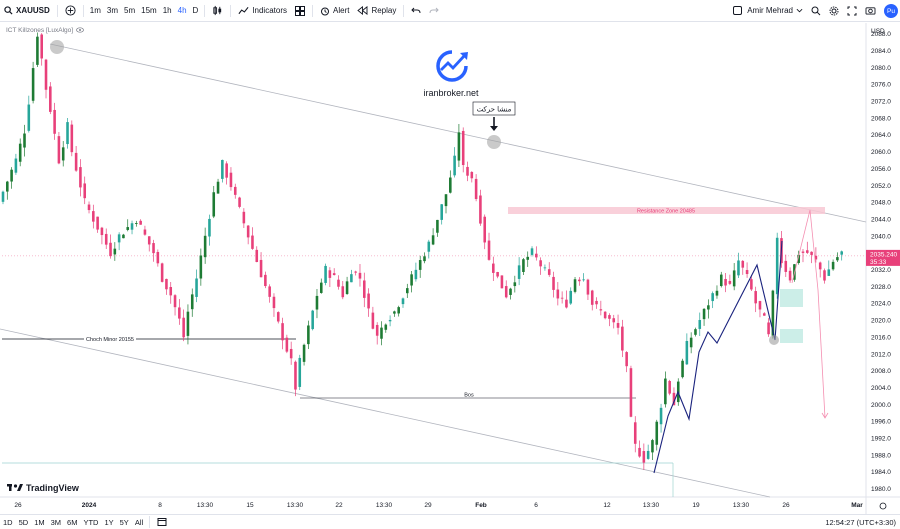 The image size is (900, 529). What do you see at coordinates (696, 505) in the screenshot?
I see `time-tick-label: 19` at bounding box center [696, 505].